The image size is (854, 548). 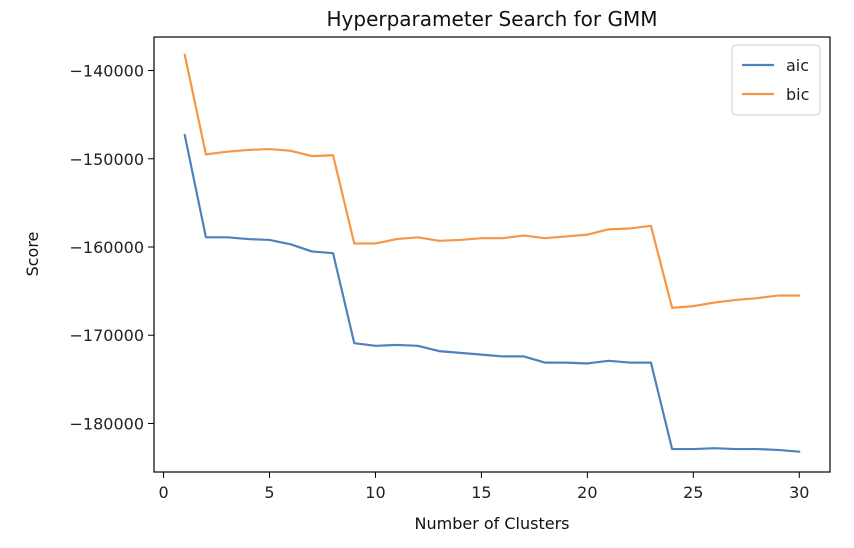 I want to click on x-tick-label: 15, so click(x=481, y=492).